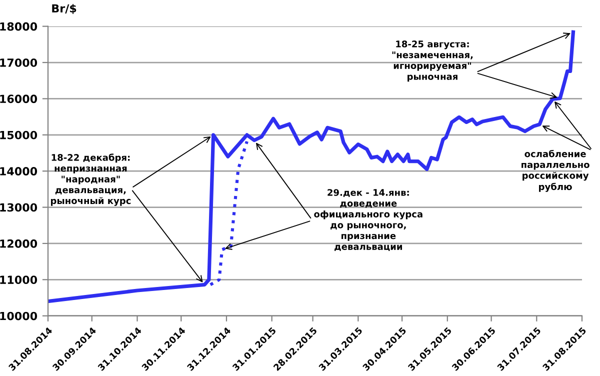 The height and width of the screenshot is (376, 600). I want to click on y-tick-label: 10000, so click(19, 316).